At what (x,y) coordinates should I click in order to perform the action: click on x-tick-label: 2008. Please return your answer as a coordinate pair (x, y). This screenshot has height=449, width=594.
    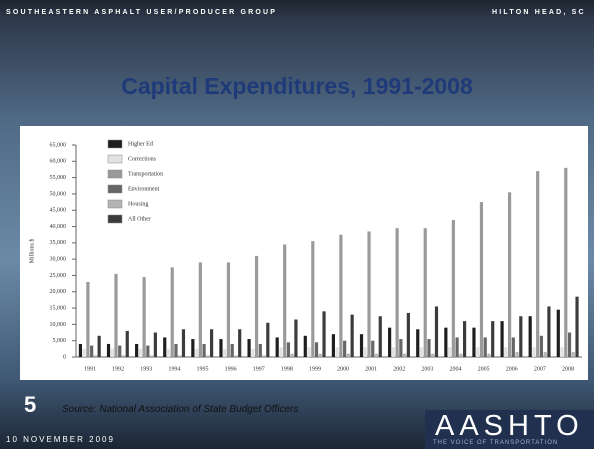
    Looking at the image, I should click on (568, 369).